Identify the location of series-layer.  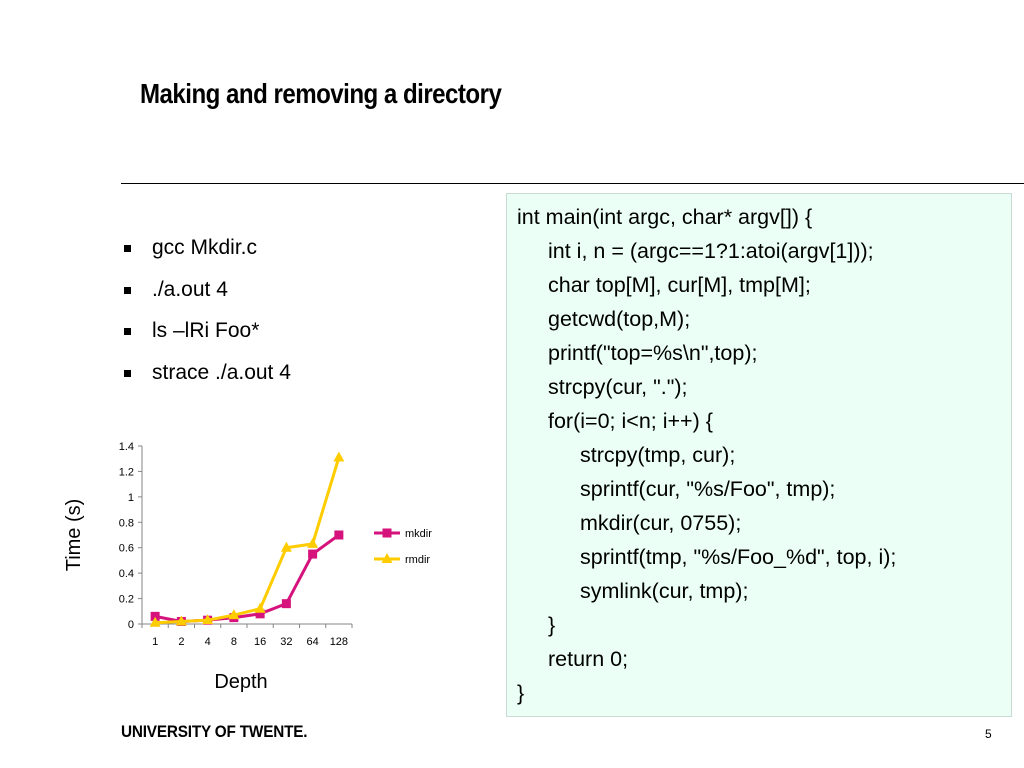
(247, 539).